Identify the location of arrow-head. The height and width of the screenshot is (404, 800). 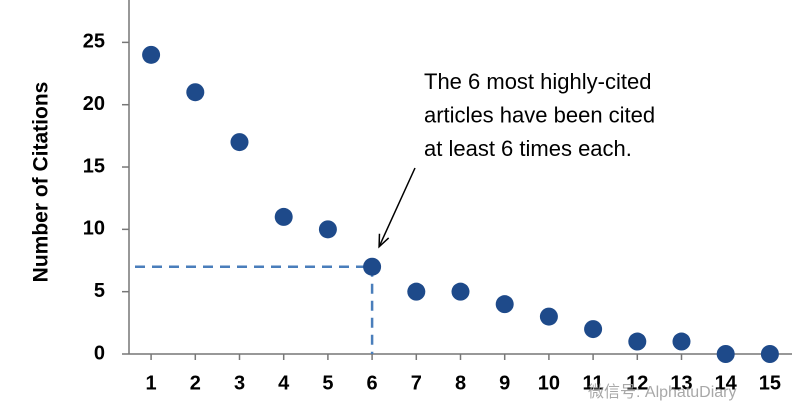
(384, 241).